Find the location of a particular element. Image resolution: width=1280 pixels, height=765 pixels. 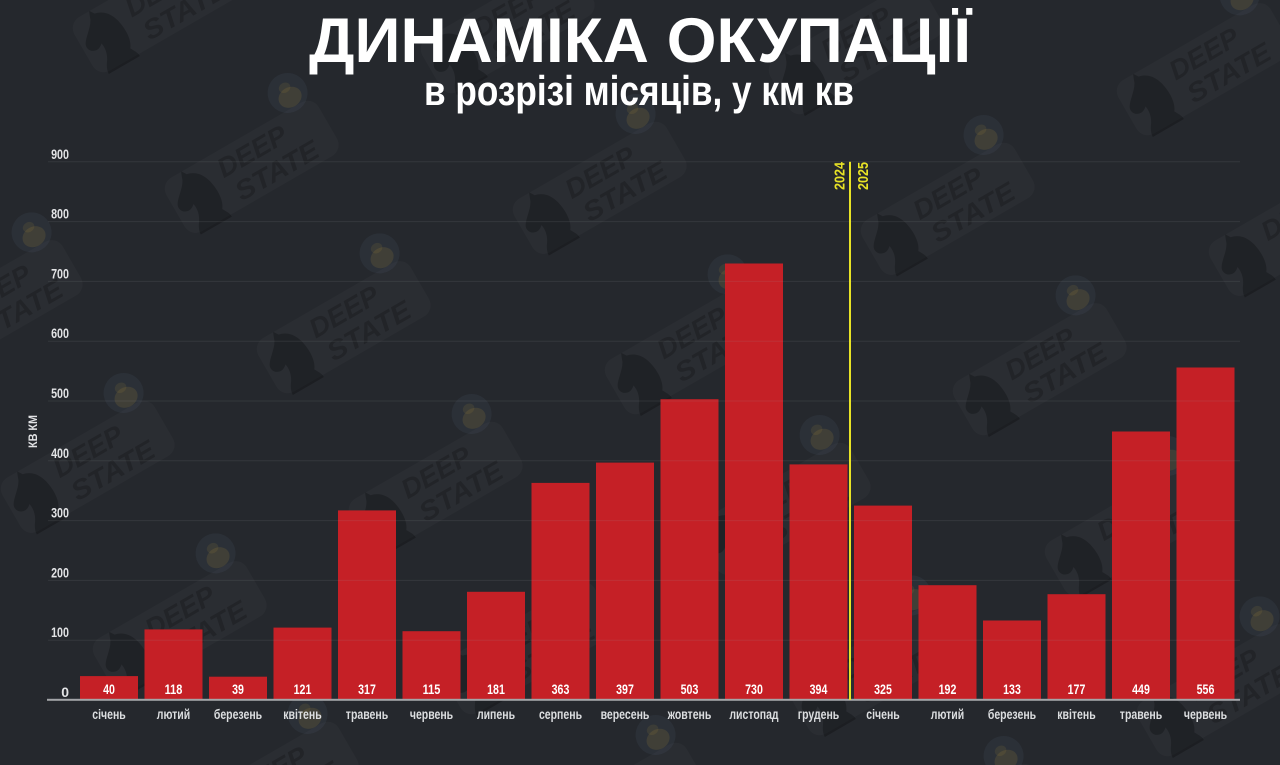

svg-text: серпень is located at coordinates (560, 714).